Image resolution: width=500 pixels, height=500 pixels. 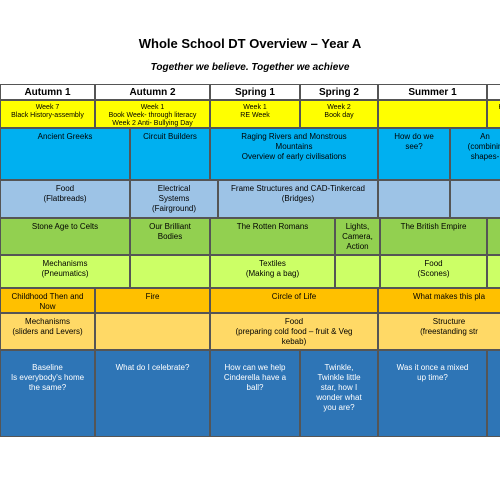 I want to click on table-cell: The British Empire, so click(x=433, y=236).